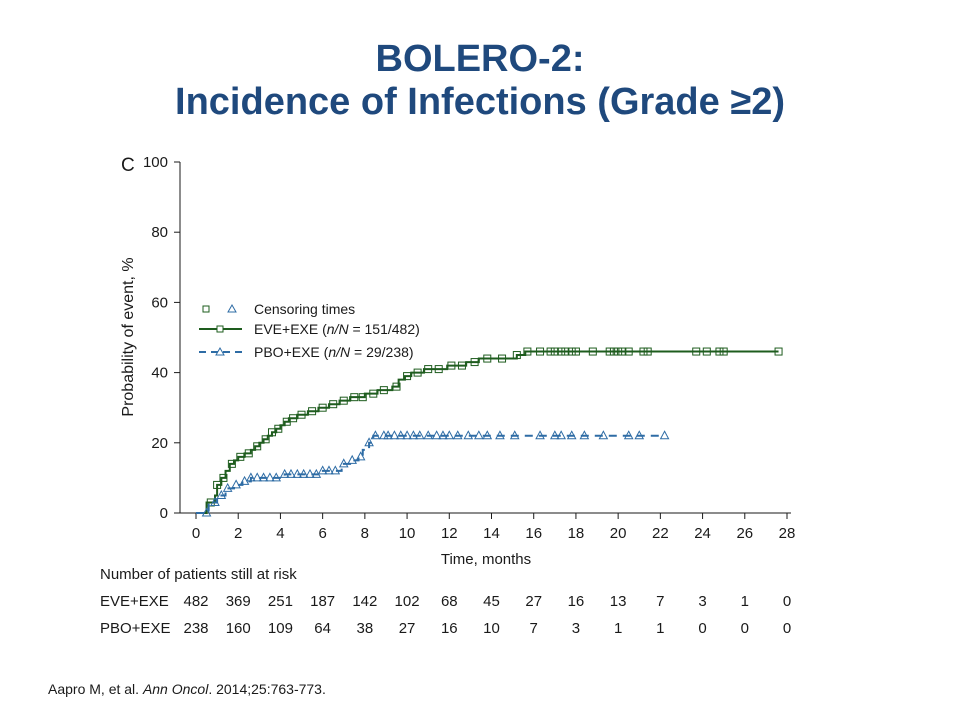 The width and height of the screenshot is (960, 720). What do you see at coordinates (238, 628) in the screenshot?
I see `risk-value: 160` at bounding box center [238, 628].